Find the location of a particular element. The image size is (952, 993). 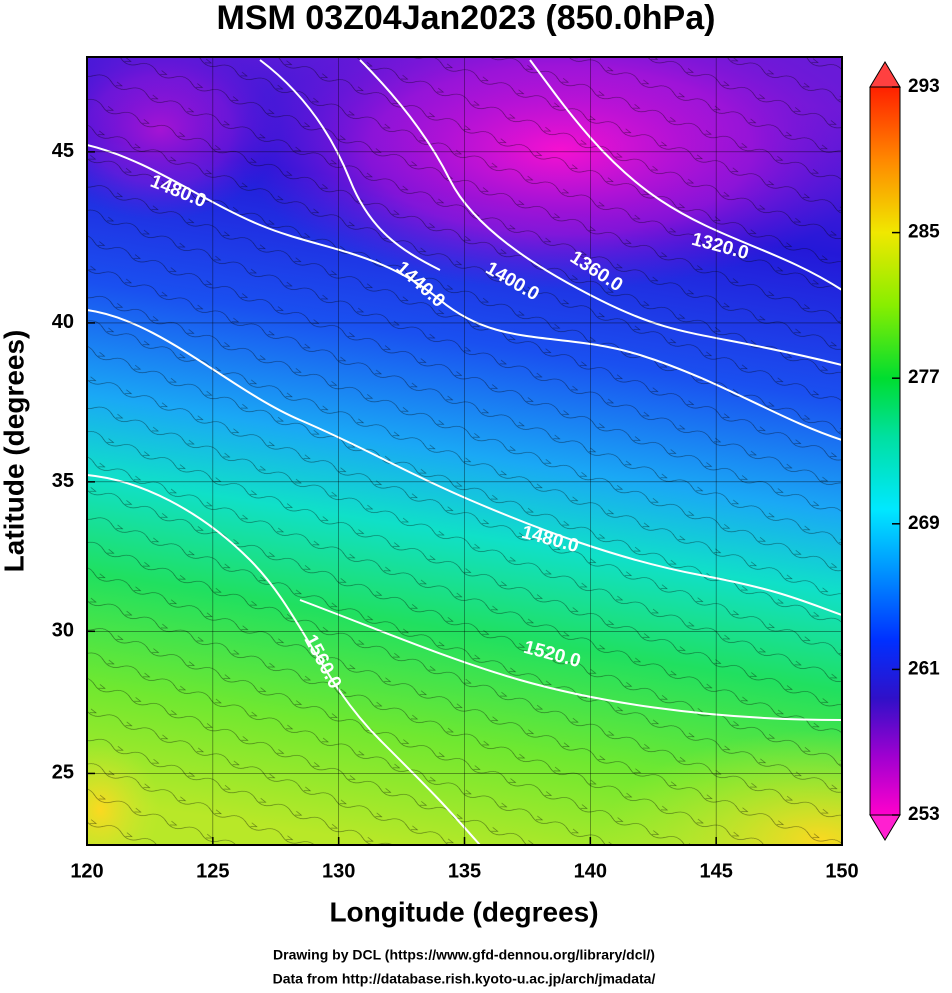

x-tick-label: 130 is located at coordinates (338, 871).